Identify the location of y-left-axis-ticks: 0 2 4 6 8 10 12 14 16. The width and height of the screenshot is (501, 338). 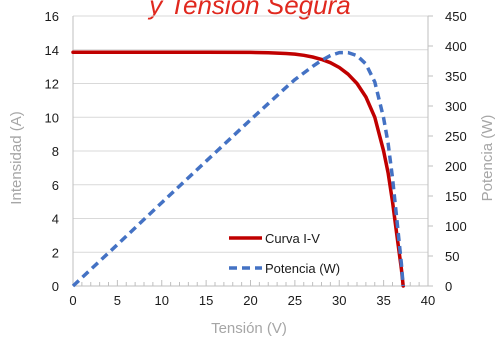
(52, 151).